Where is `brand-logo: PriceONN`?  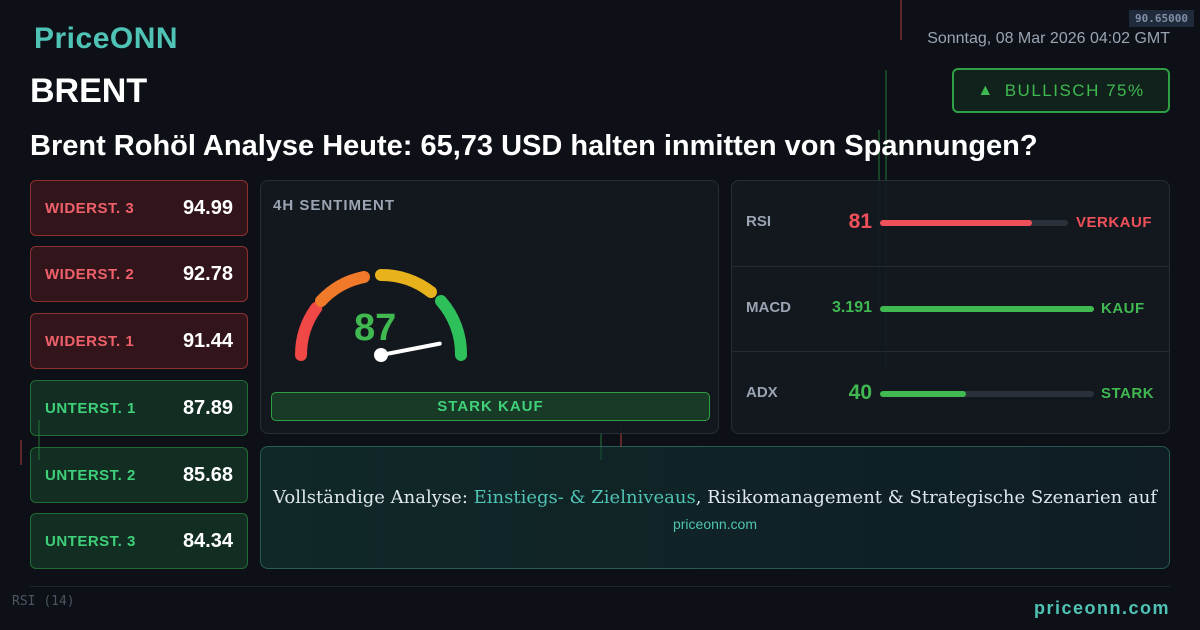 brand-logo: PriceONN is located at coordinates (106, 38).